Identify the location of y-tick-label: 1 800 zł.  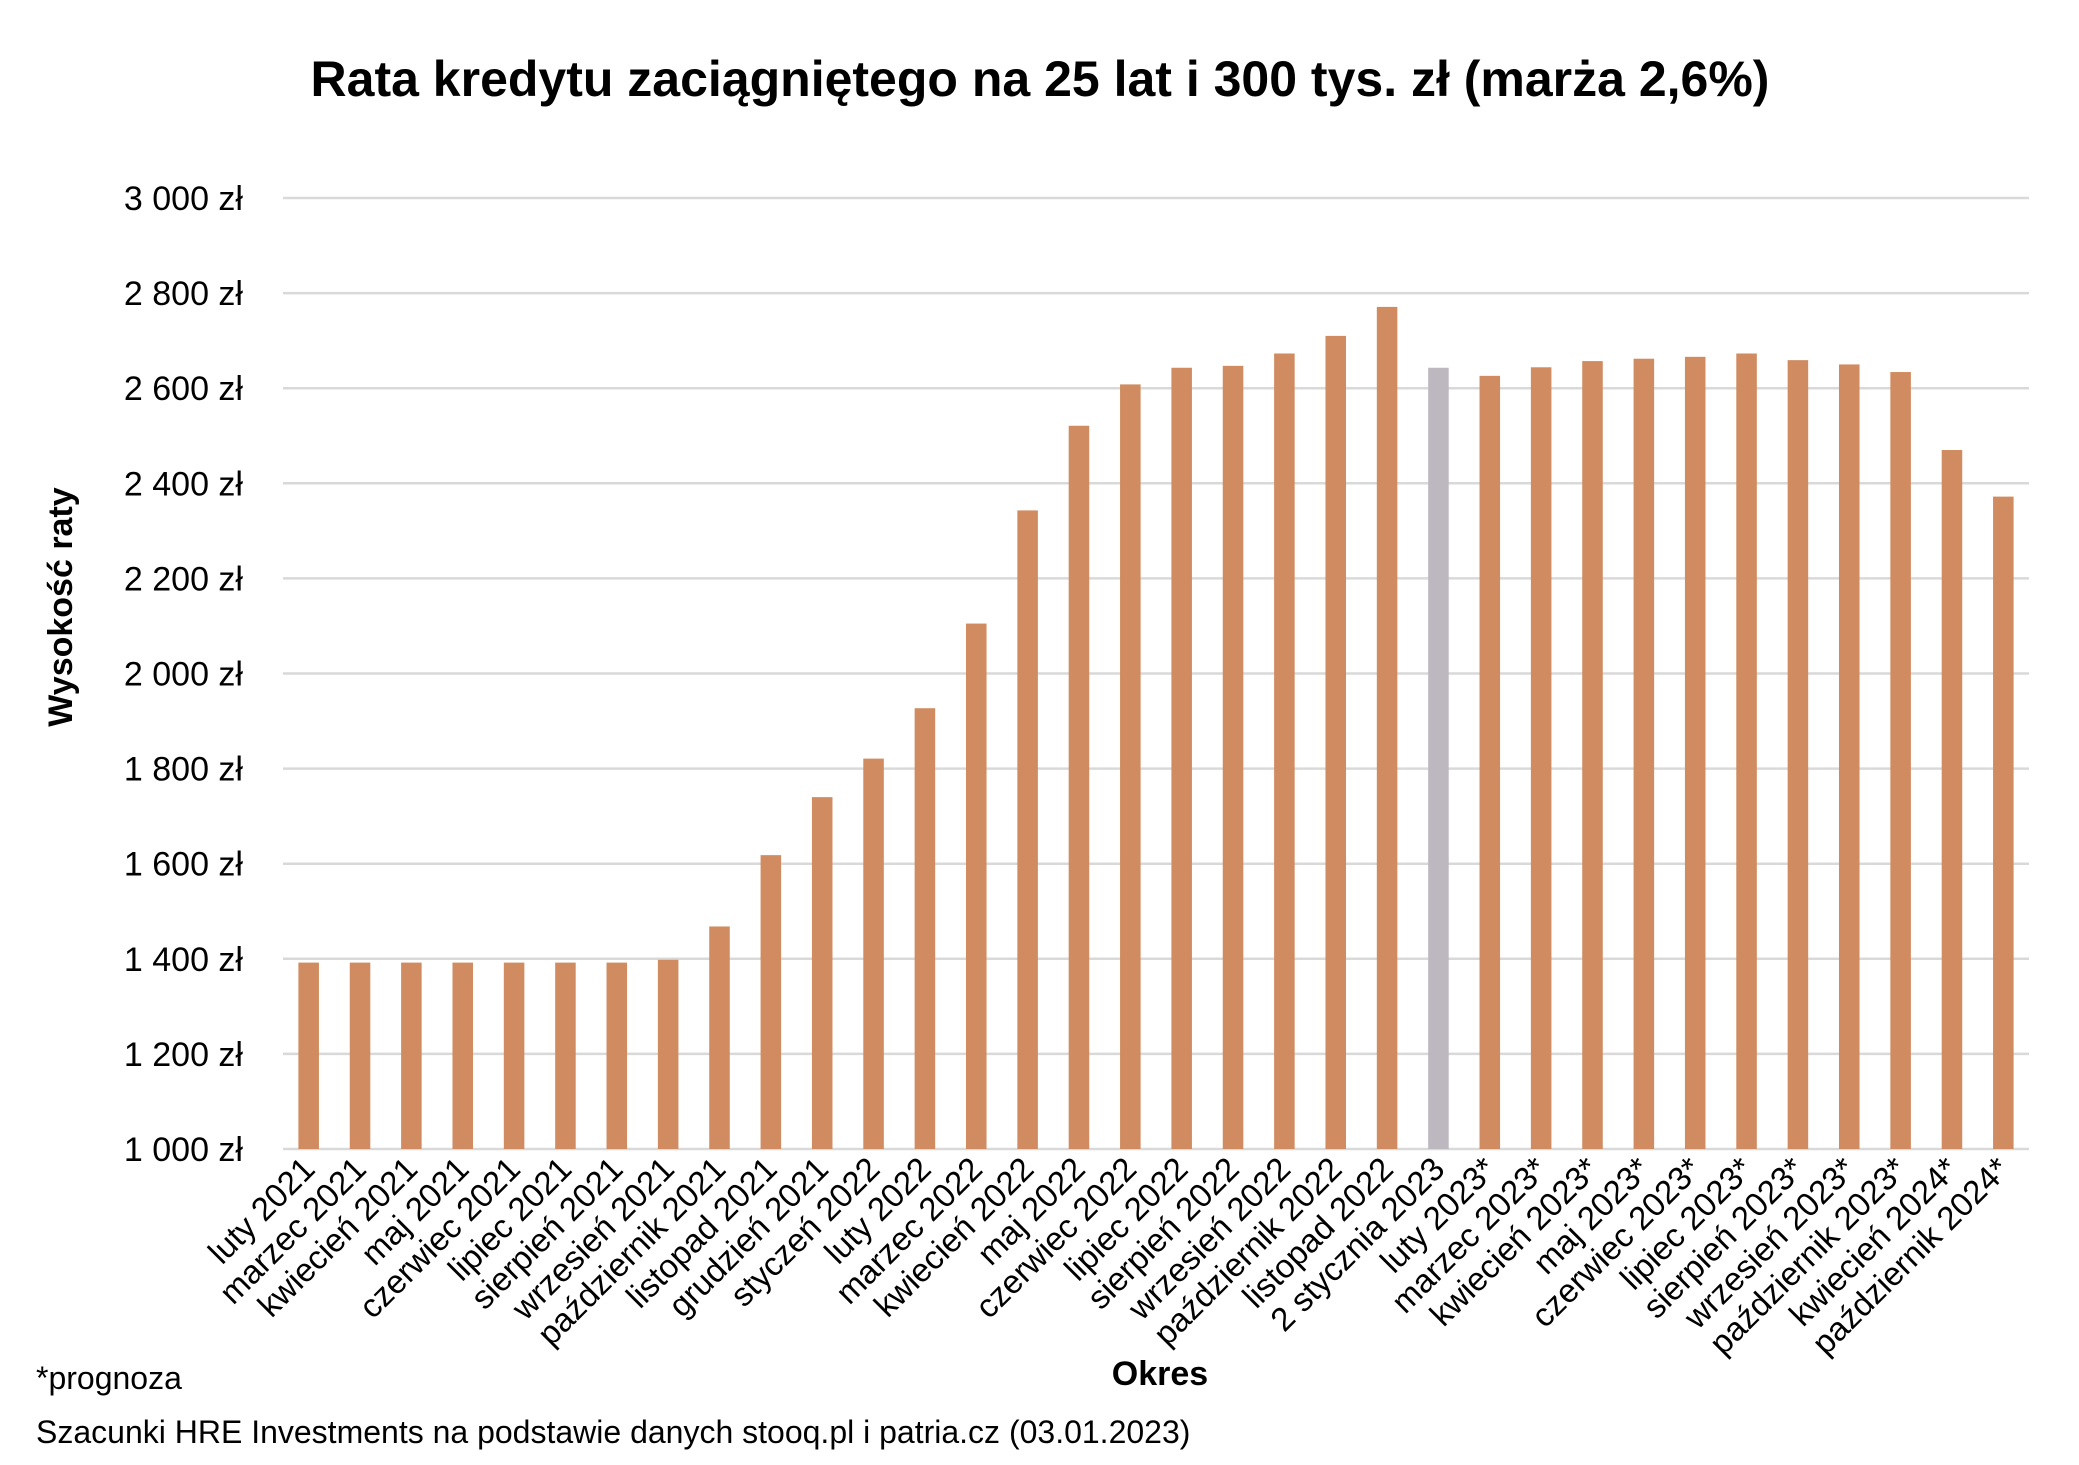
(184, 770).